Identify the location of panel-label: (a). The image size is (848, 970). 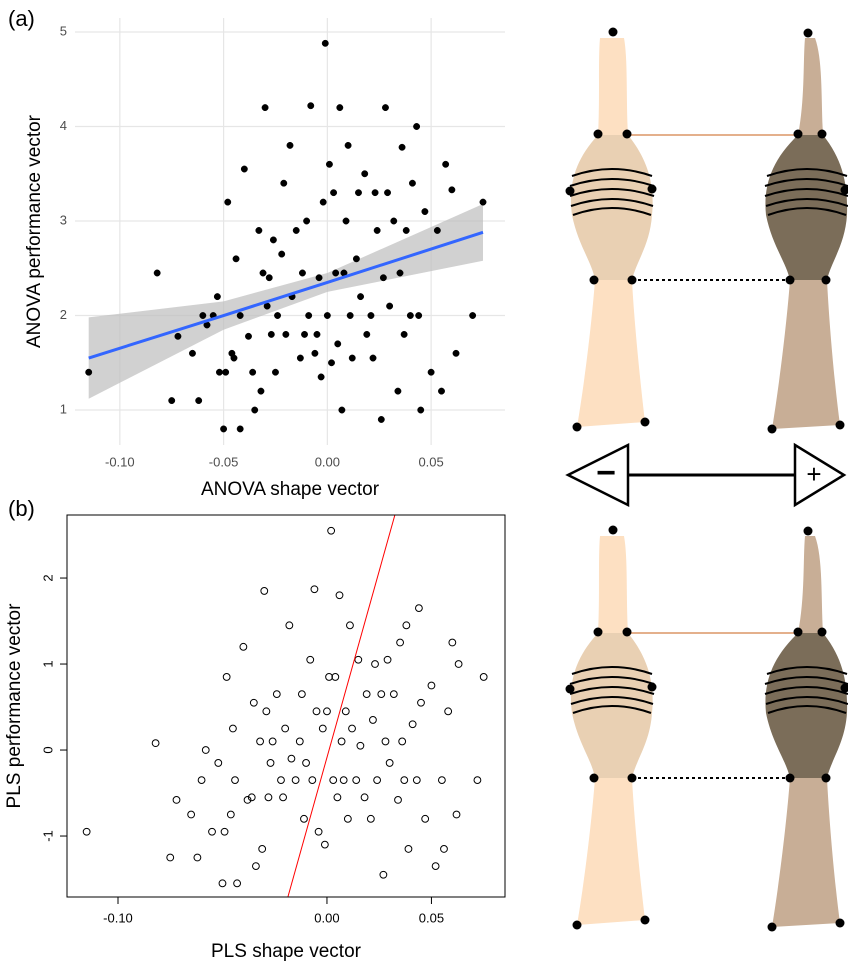
(21, 18).